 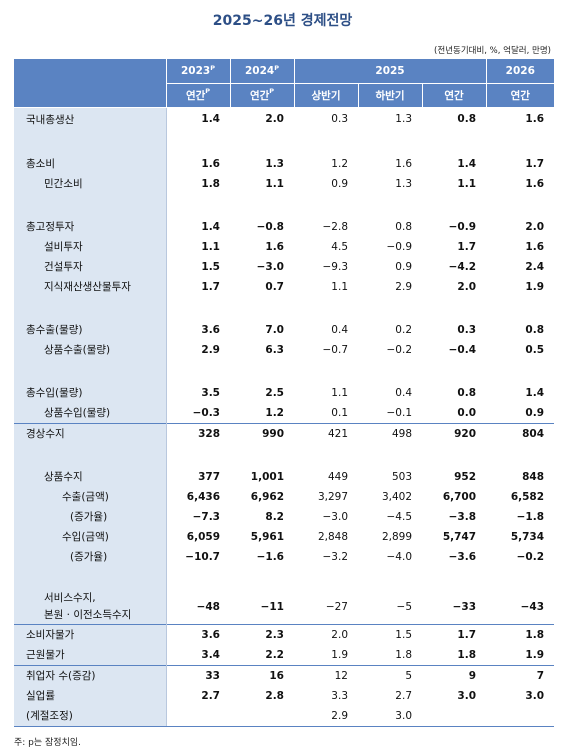 I want to click on cell: 3.5, so click(x=197, y=392).